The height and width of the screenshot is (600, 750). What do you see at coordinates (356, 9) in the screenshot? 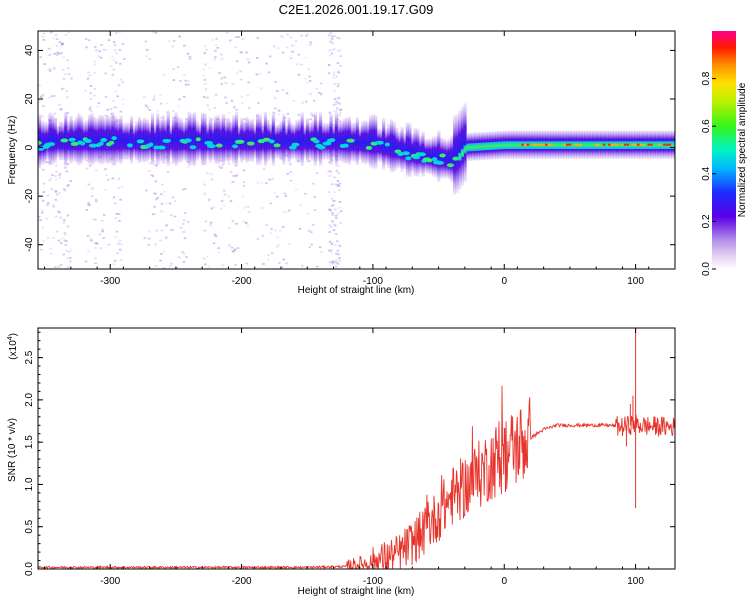
I see `figure-title: C2E1.2026.001.19.17.G09` at bounding box center [356, 9].